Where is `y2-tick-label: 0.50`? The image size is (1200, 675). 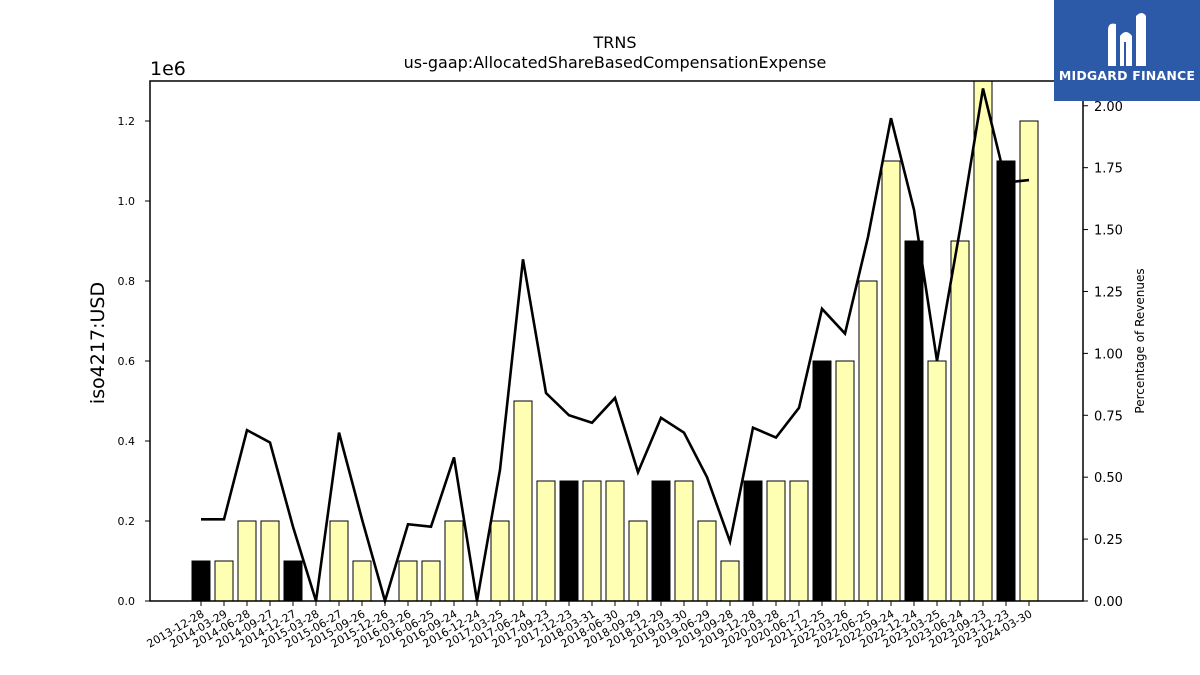
y2-tick-label: 0.50 is located at coordinates (1108, 478).